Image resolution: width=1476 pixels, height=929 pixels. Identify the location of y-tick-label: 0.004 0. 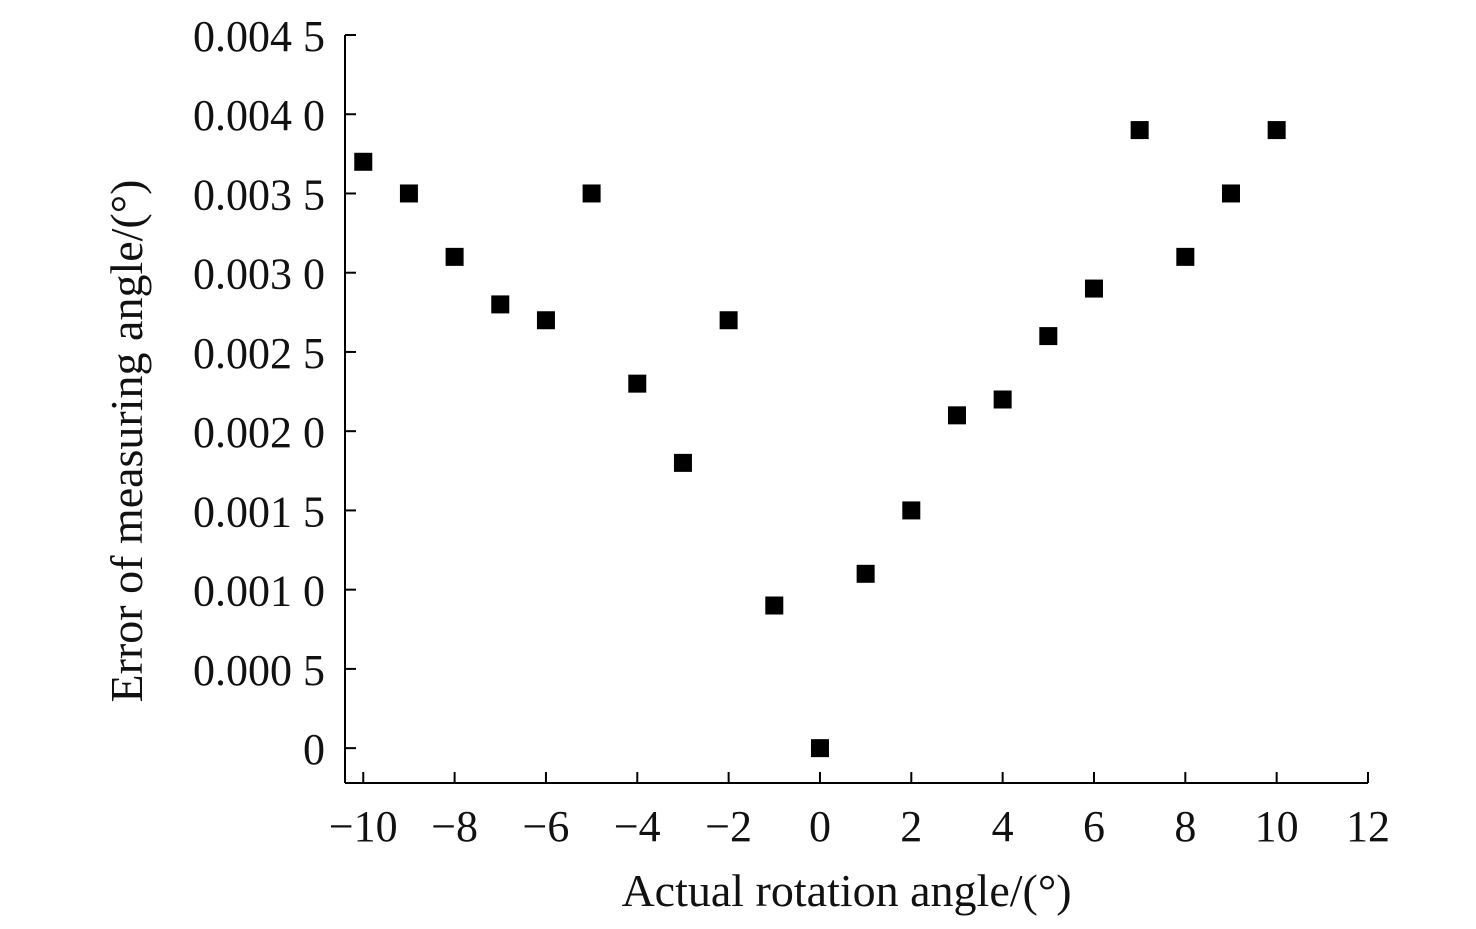
(259, 115).